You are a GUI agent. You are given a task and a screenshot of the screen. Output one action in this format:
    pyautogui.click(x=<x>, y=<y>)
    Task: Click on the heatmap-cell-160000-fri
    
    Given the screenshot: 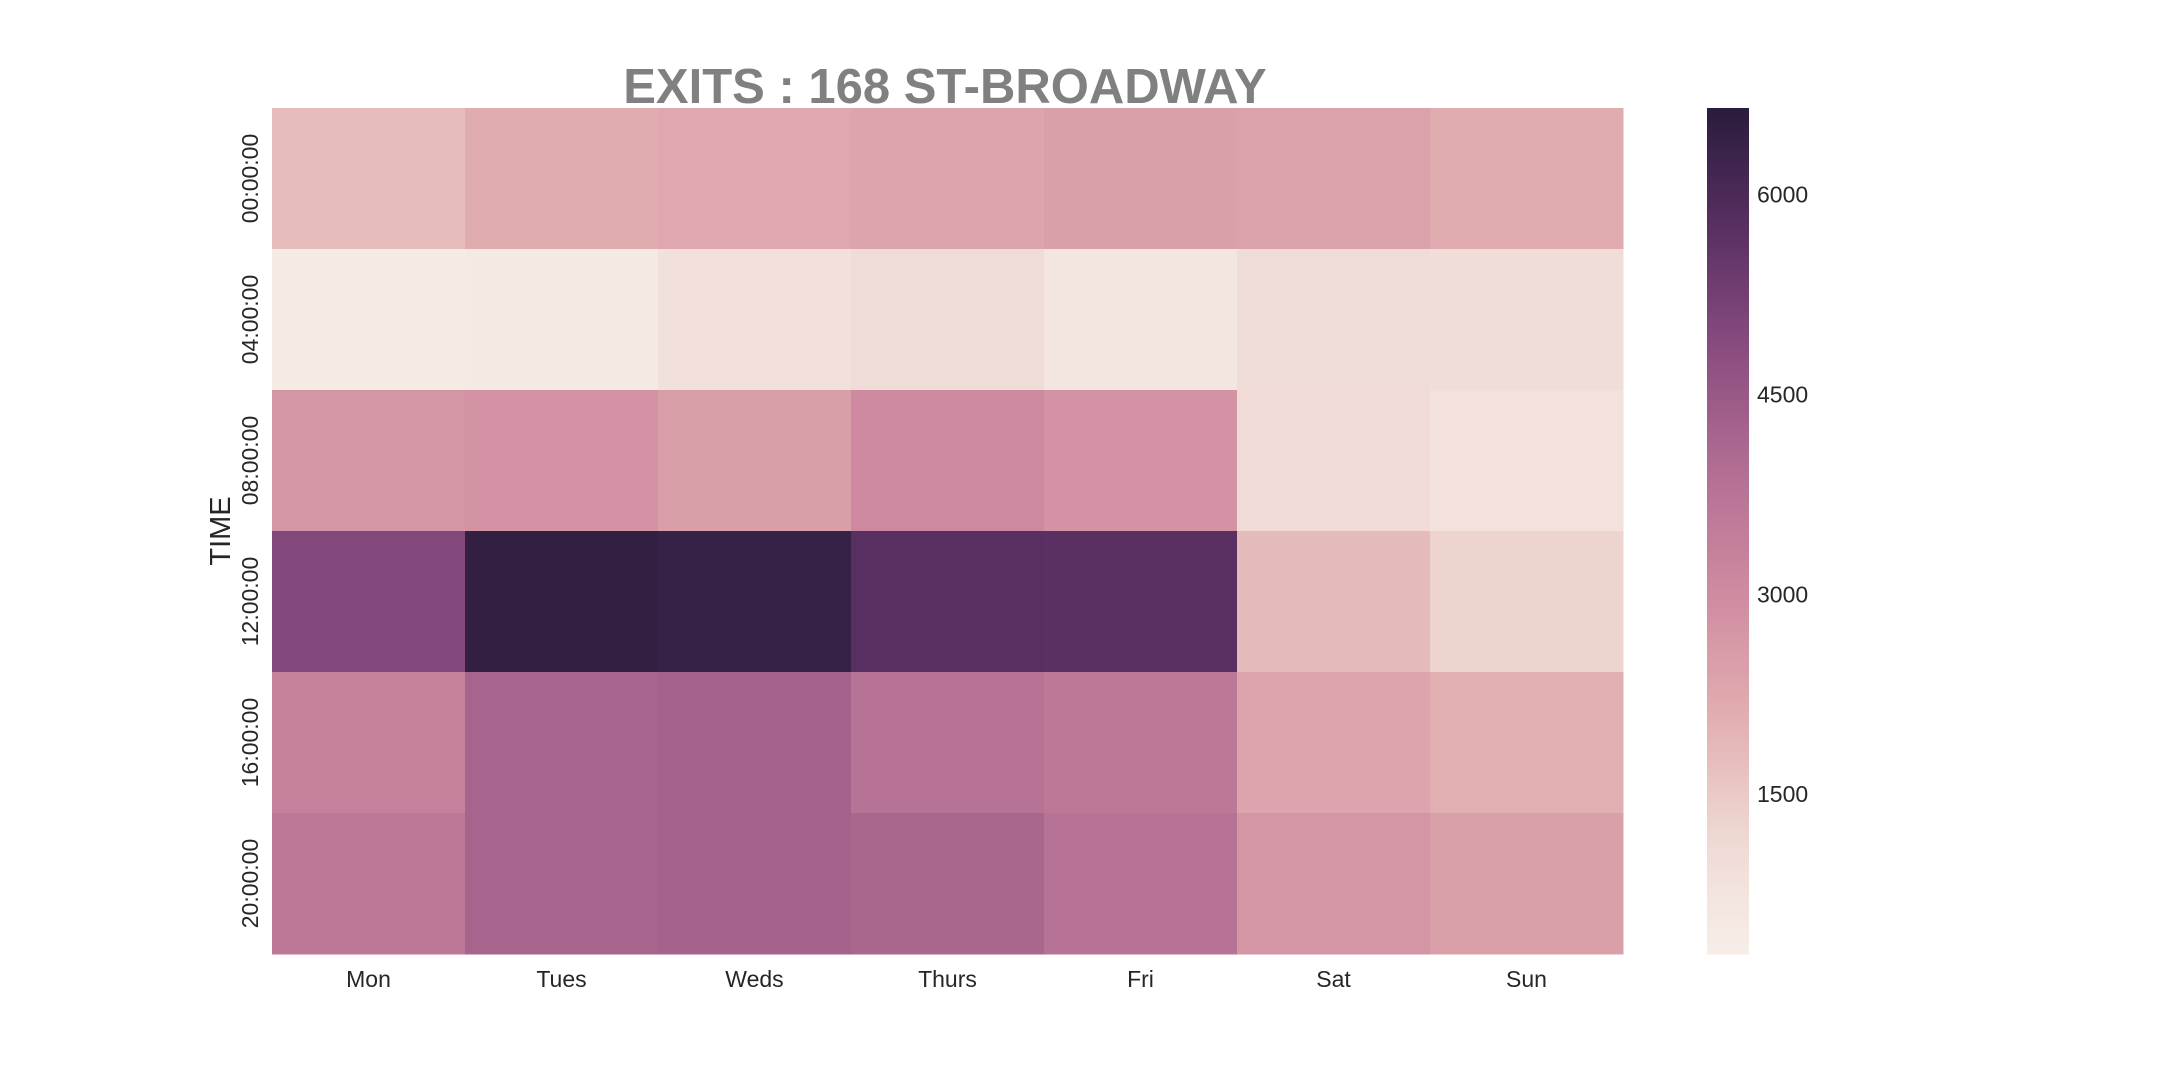 What is the action you would take?
    pyautogui.click(x=1141, y=743)
    